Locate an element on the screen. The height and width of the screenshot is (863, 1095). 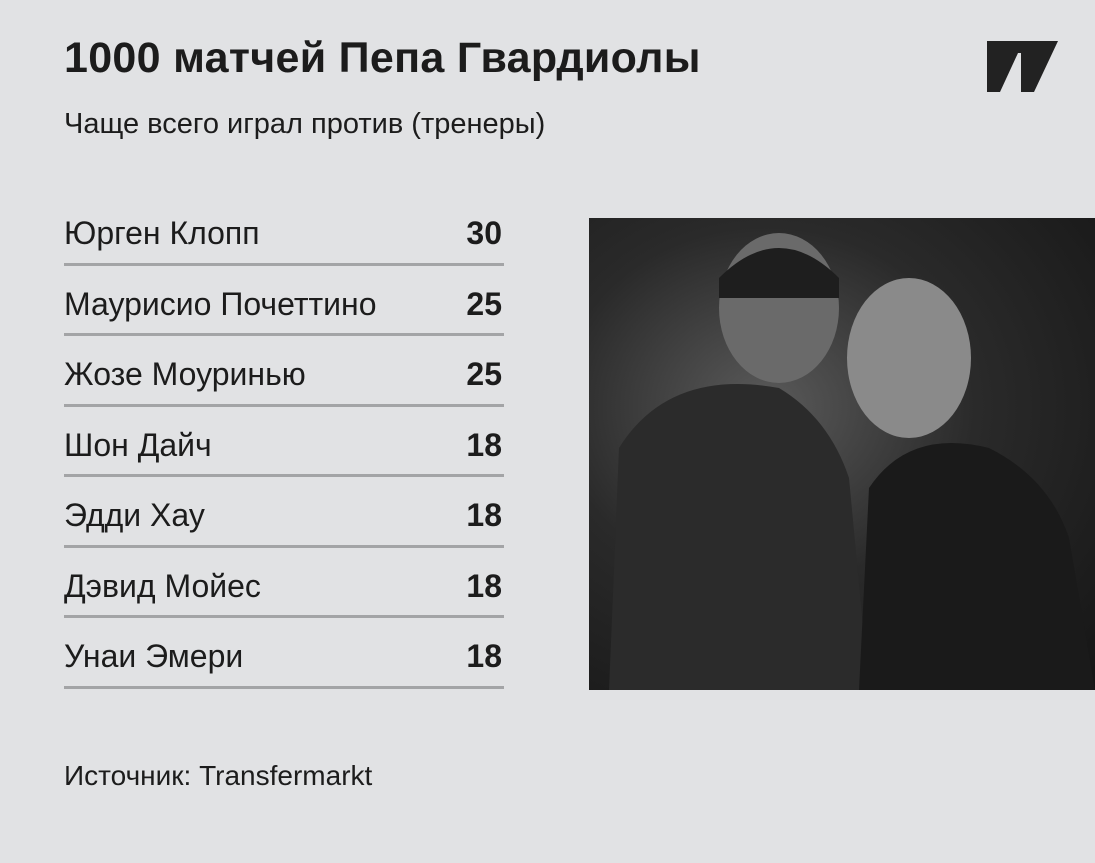
match-count: 30 is located at coordinates (484, 233).